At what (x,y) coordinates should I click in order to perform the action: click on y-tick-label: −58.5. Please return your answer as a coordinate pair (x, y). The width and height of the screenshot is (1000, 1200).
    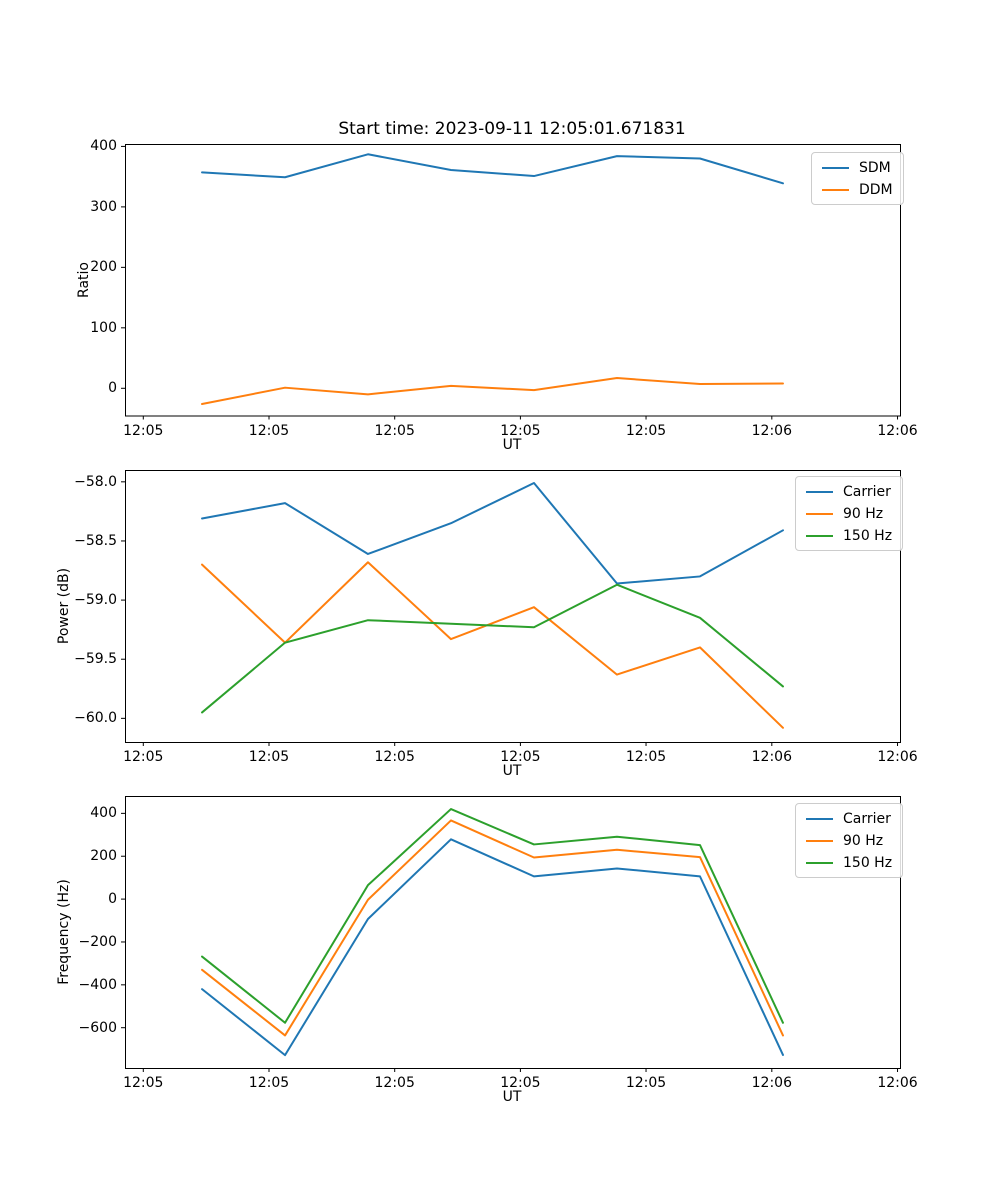
    Looking at the image, I should click on (95, 540).